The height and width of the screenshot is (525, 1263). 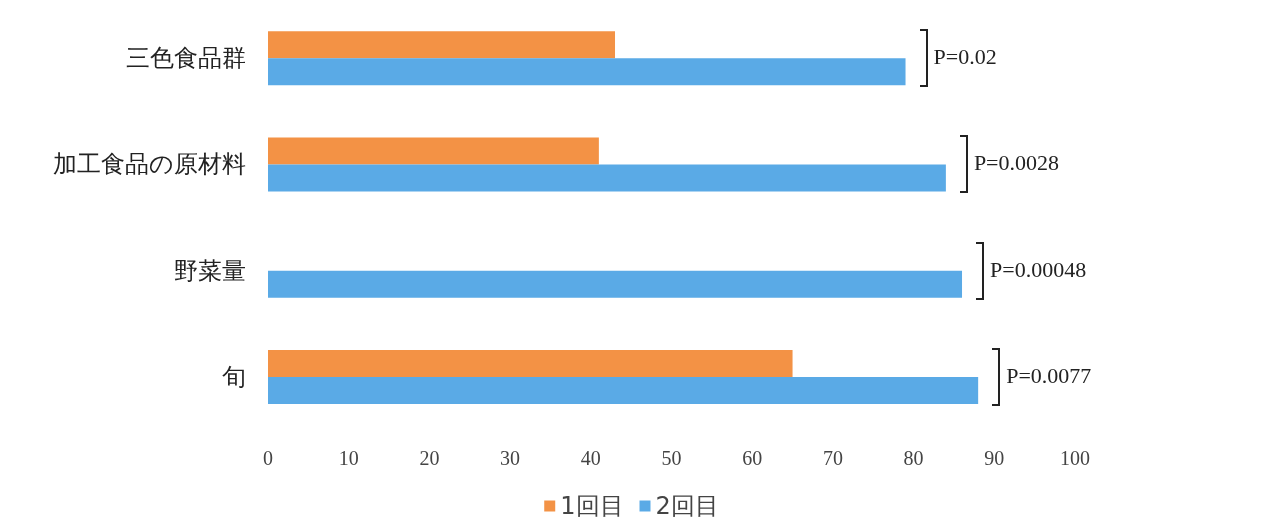 I want to click on x-tick-label: 40, so click(x=590, y=458).